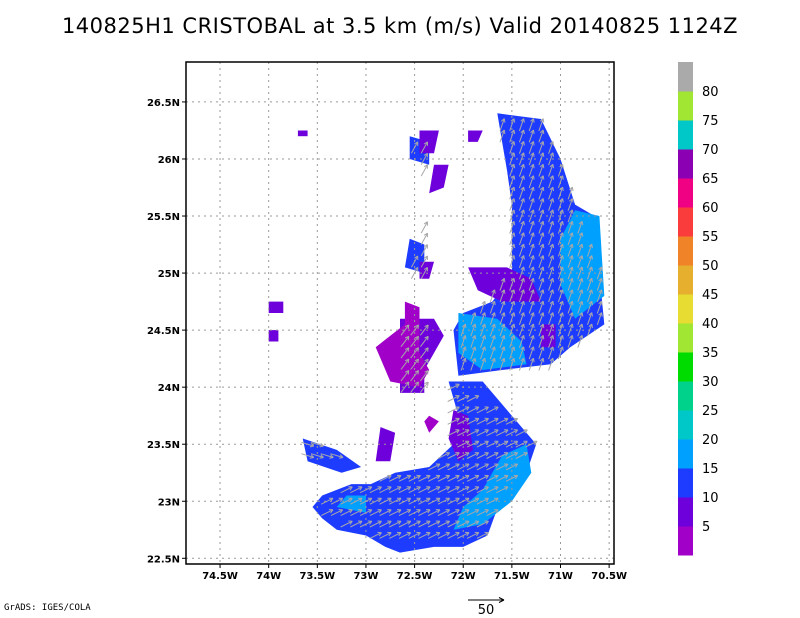  I want to click on colorbar-label: 80, so click(710, 92).